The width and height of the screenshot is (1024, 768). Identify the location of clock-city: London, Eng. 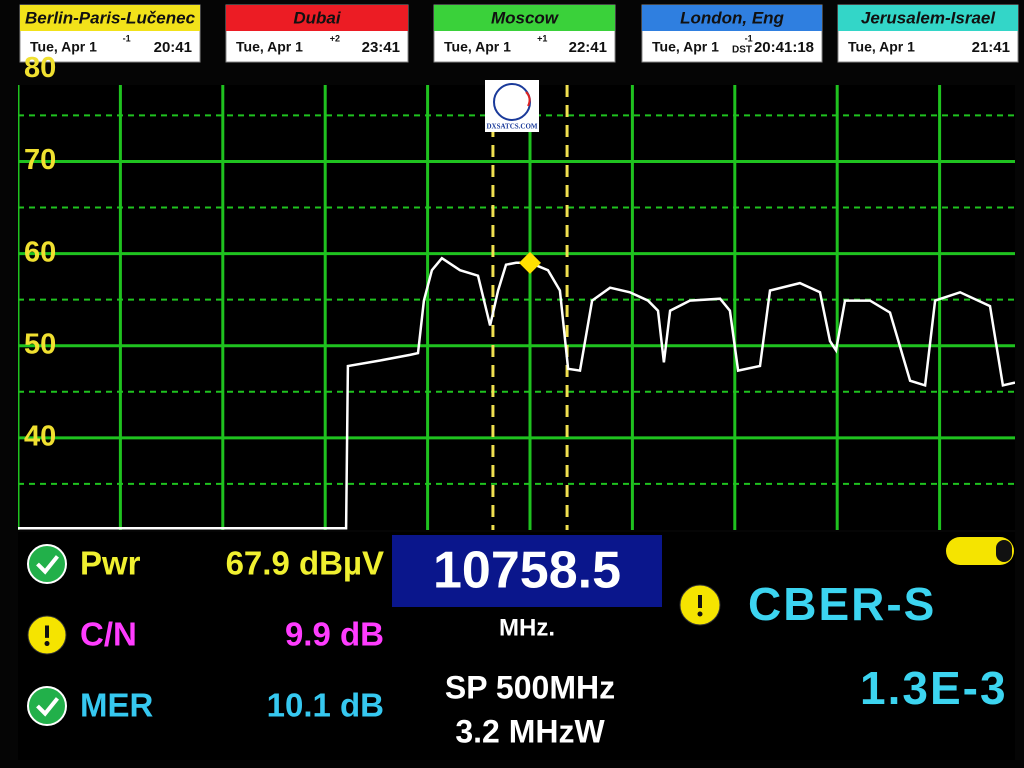
(732, 17).